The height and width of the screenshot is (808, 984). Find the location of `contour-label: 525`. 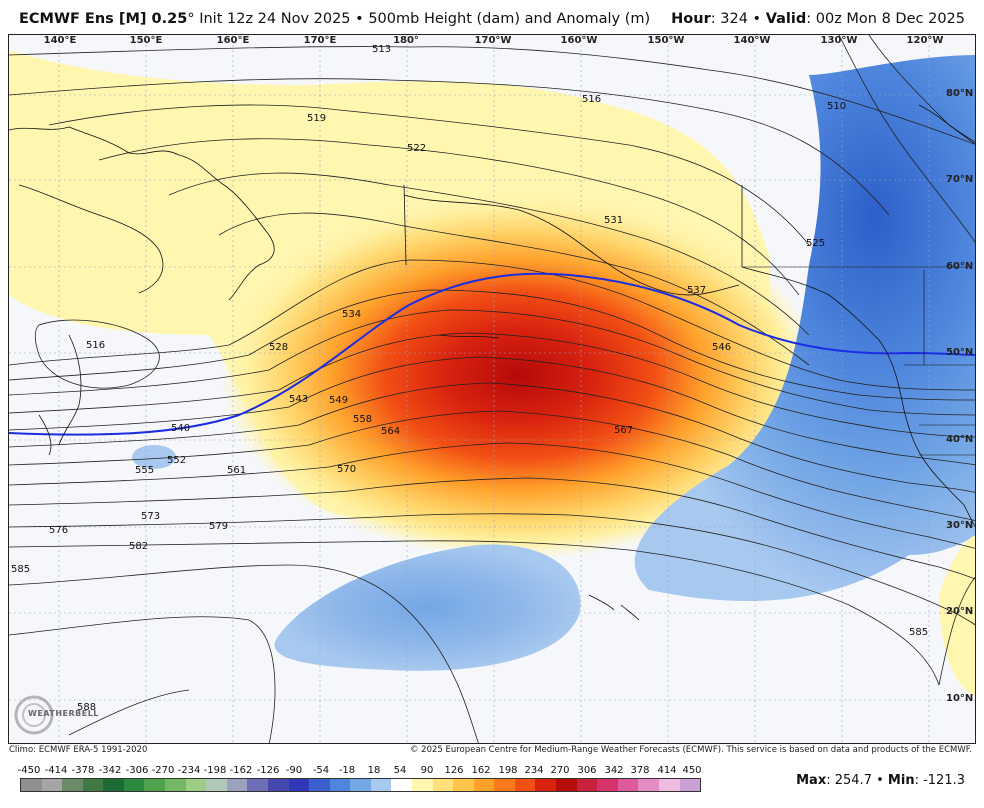

contour-label: 525 is located at coordinates (815, 243).